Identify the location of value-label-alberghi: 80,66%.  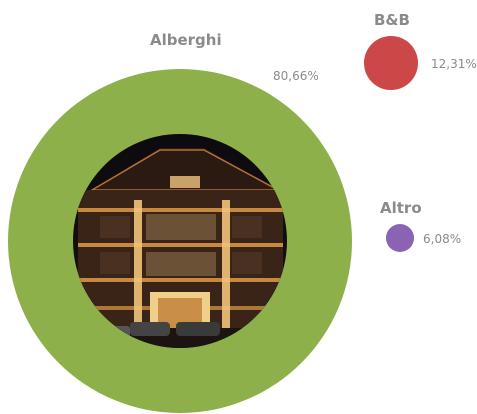
(296, 76).